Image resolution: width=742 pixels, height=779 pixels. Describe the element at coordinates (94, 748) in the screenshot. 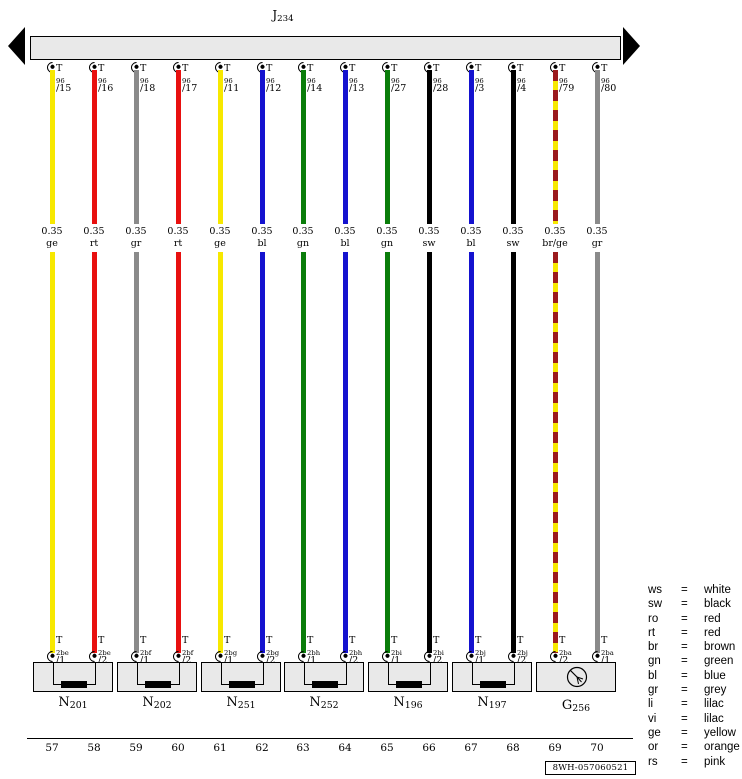

I see `track-number: 58` at that location.